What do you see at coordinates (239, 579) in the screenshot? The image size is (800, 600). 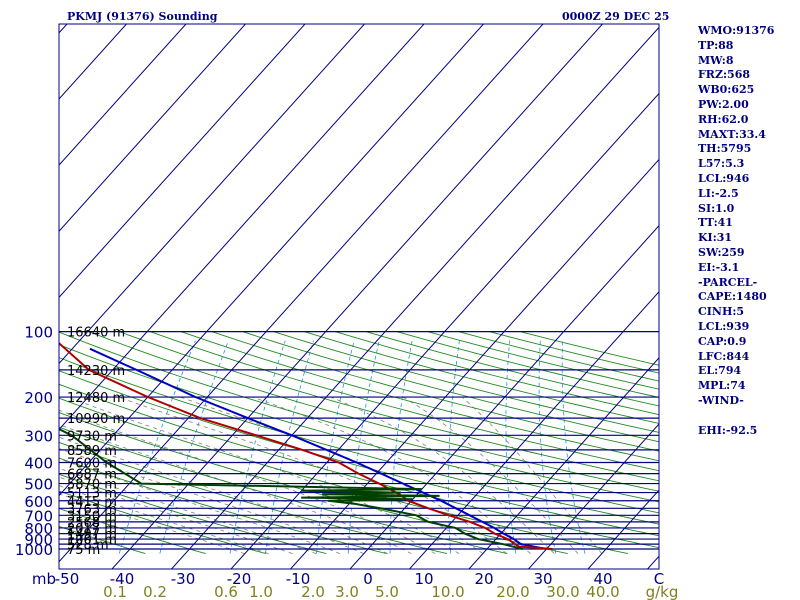 I see `temperature-tick: -20` at bounding box center [239, 579].